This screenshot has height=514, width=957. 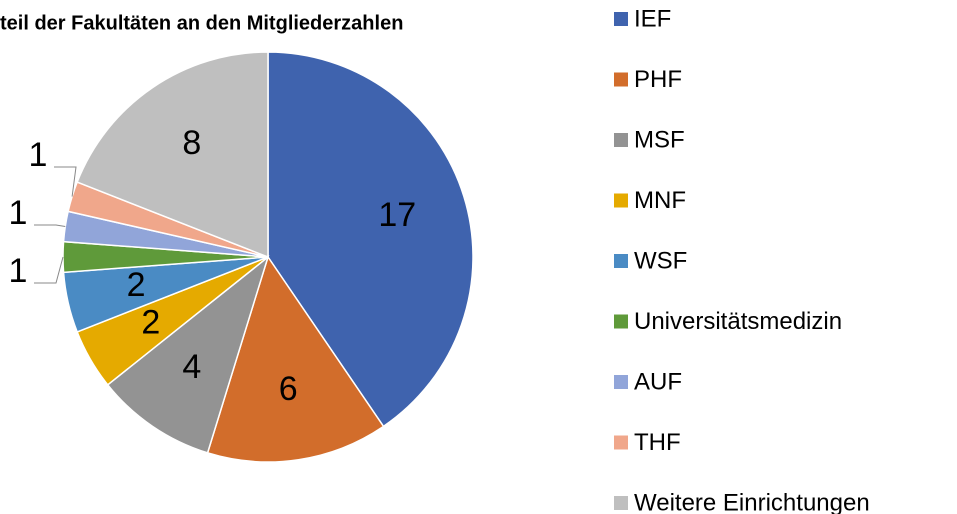 I want to click on legend-label: IEF, so click(x=652, y=18).